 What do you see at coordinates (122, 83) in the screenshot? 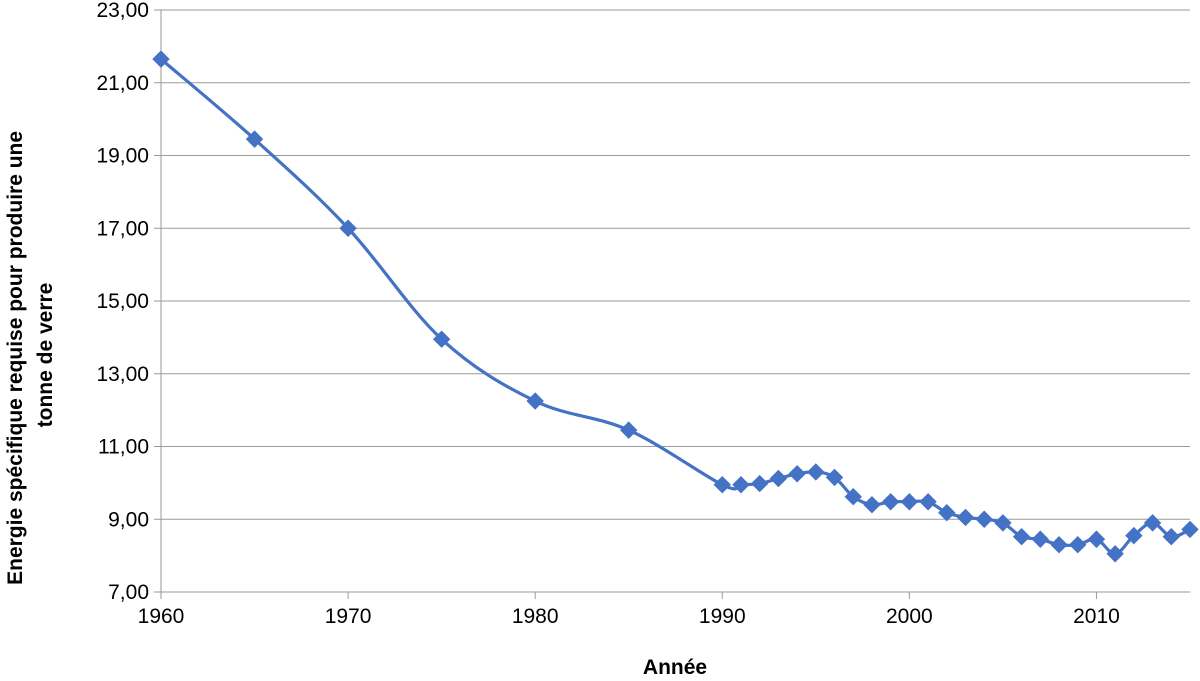
I see `y-tick-label: 21,00` at bounding box center [122, 83].